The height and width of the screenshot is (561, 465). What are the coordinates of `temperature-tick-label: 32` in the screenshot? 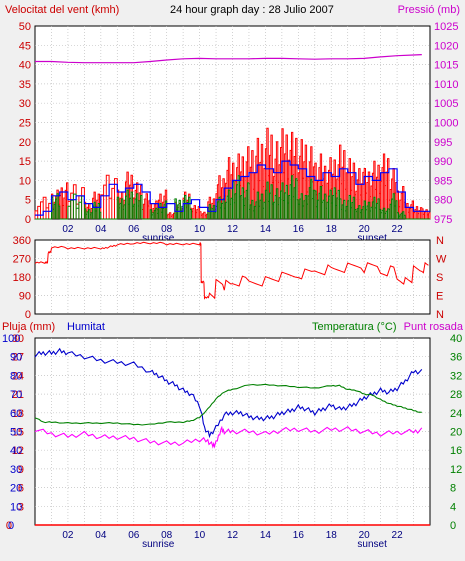 It's located at (456, 376).